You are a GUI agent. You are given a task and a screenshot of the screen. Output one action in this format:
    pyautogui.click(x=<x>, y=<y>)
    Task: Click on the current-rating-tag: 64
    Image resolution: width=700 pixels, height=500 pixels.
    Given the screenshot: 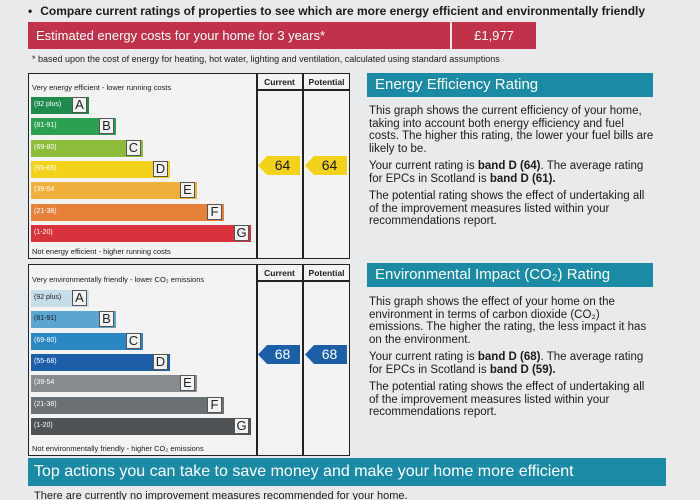 What is the action you would take?
    pyautogui.click(x=279, y=165)
    